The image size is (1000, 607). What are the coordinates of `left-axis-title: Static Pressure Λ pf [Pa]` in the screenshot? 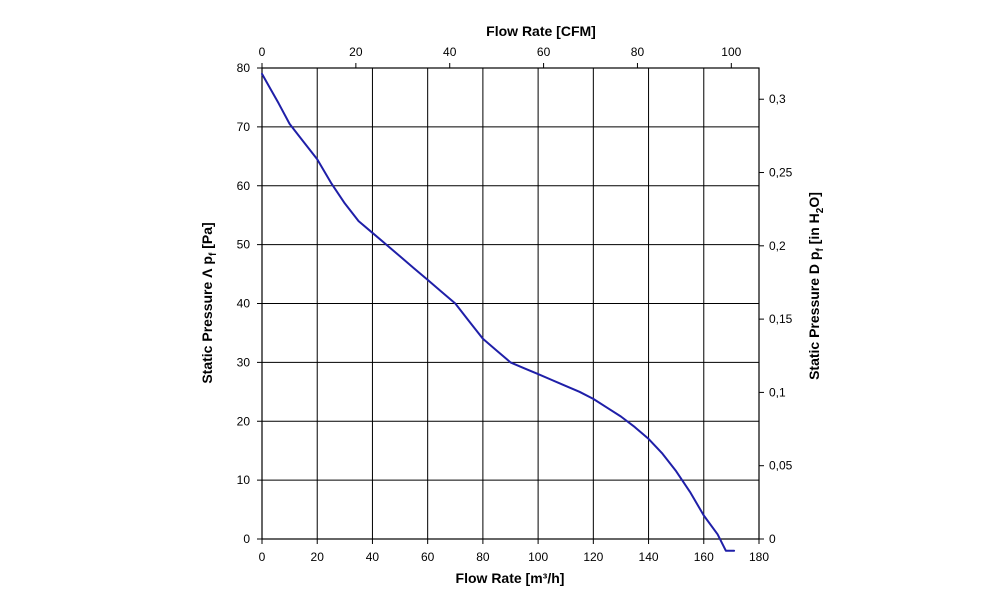 It's located at (209, 302).